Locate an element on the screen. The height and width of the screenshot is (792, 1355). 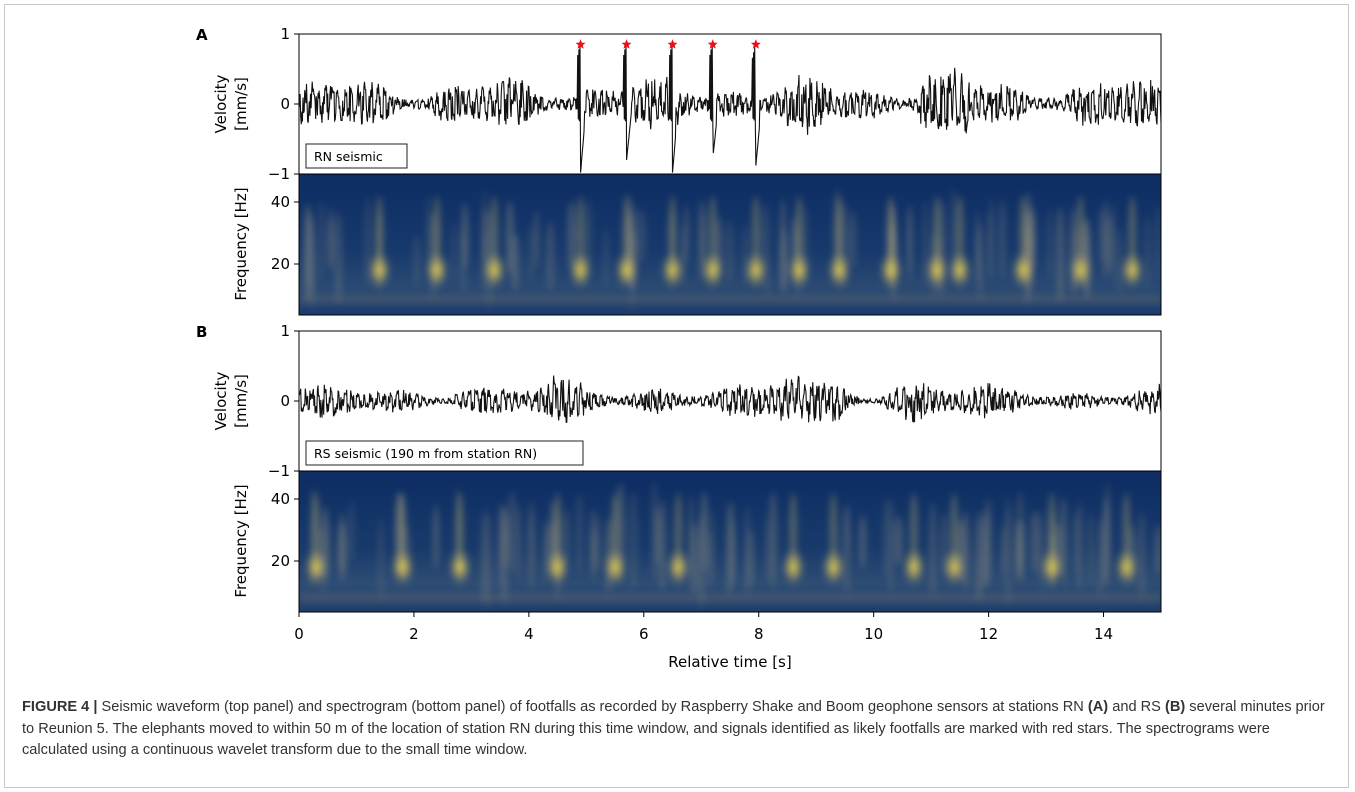
x-tick-label-12: 12 is located at coordinates (988, 634).